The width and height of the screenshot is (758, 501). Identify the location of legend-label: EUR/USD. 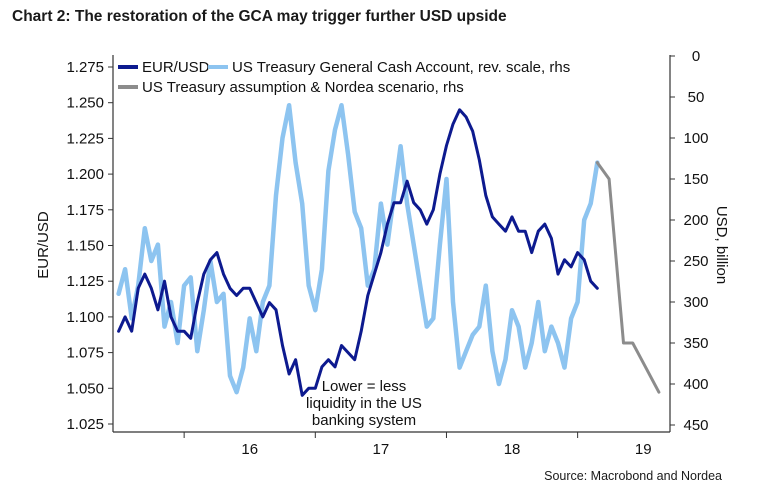
(176, 67).